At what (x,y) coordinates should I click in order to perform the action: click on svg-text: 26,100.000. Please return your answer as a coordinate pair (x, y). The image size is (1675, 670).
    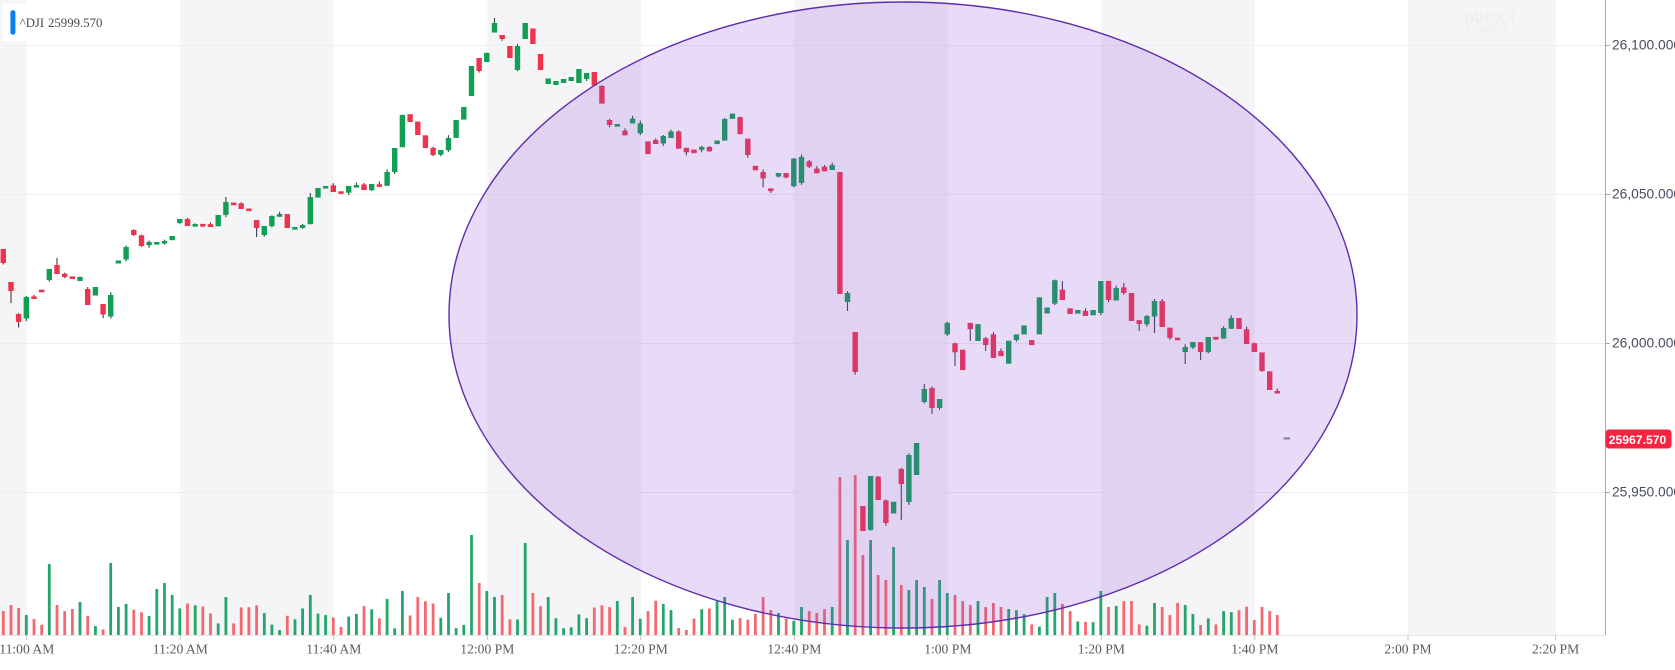
    Looking at the image, I should click on (1643, 45).